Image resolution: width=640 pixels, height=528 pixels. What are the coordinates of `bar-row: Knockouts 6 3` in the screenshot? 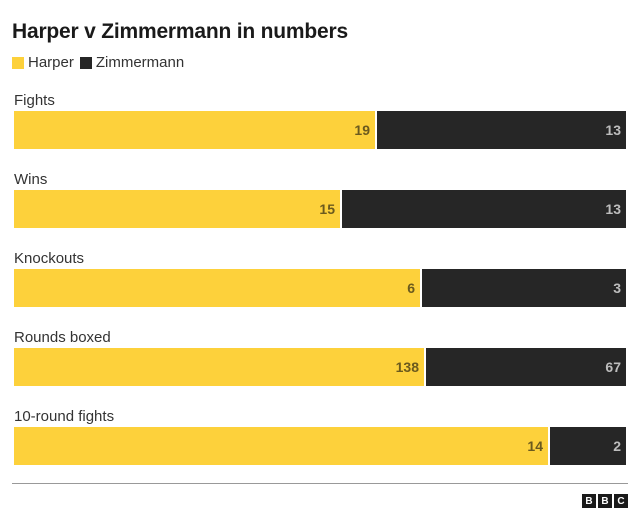 It's located at (320, 289).